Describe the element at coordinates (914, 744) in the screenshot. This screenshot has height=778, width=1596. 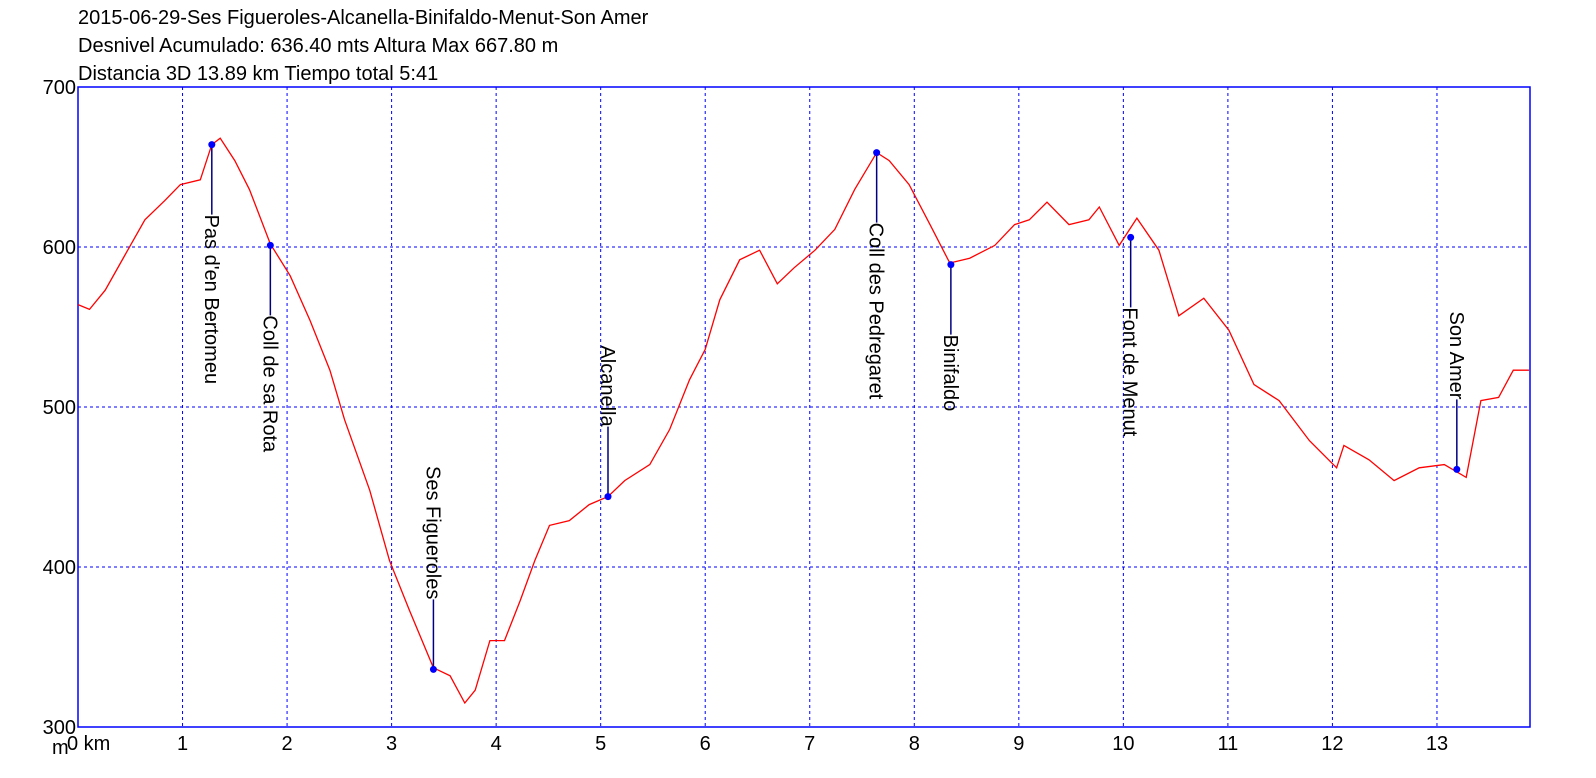
I see `x-tick-label: 8` at that location.